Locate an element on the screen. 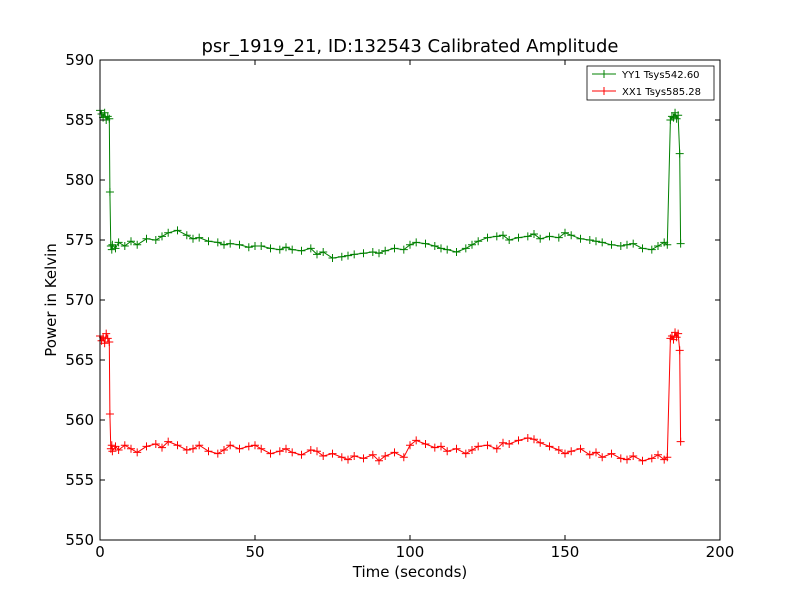  legend-label-yy1: YY1 Tsys542.60 is located at coordinates (660, 75).